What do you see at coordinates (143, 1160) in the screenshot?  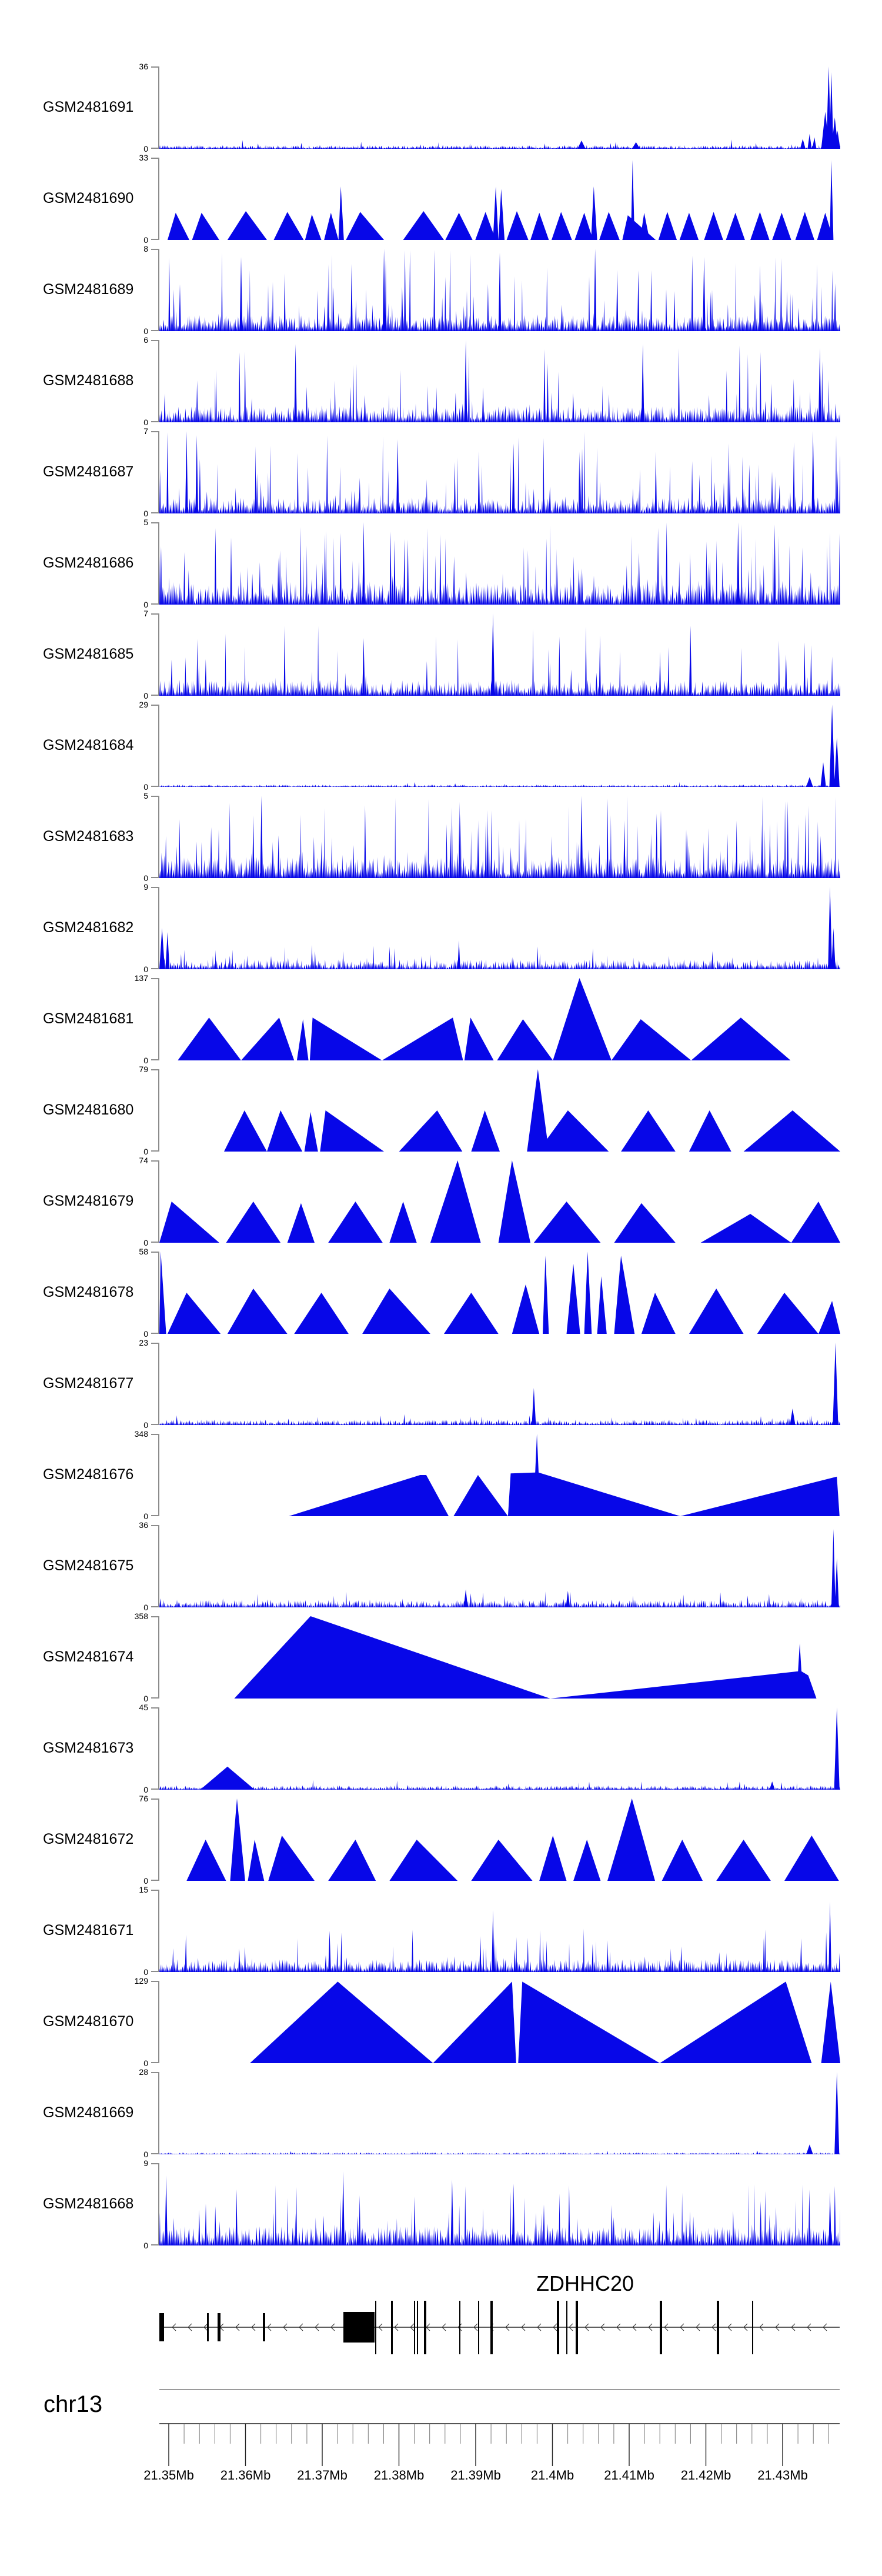 I see `track-ymax-value: 74` at bounding box center [143, 1160].